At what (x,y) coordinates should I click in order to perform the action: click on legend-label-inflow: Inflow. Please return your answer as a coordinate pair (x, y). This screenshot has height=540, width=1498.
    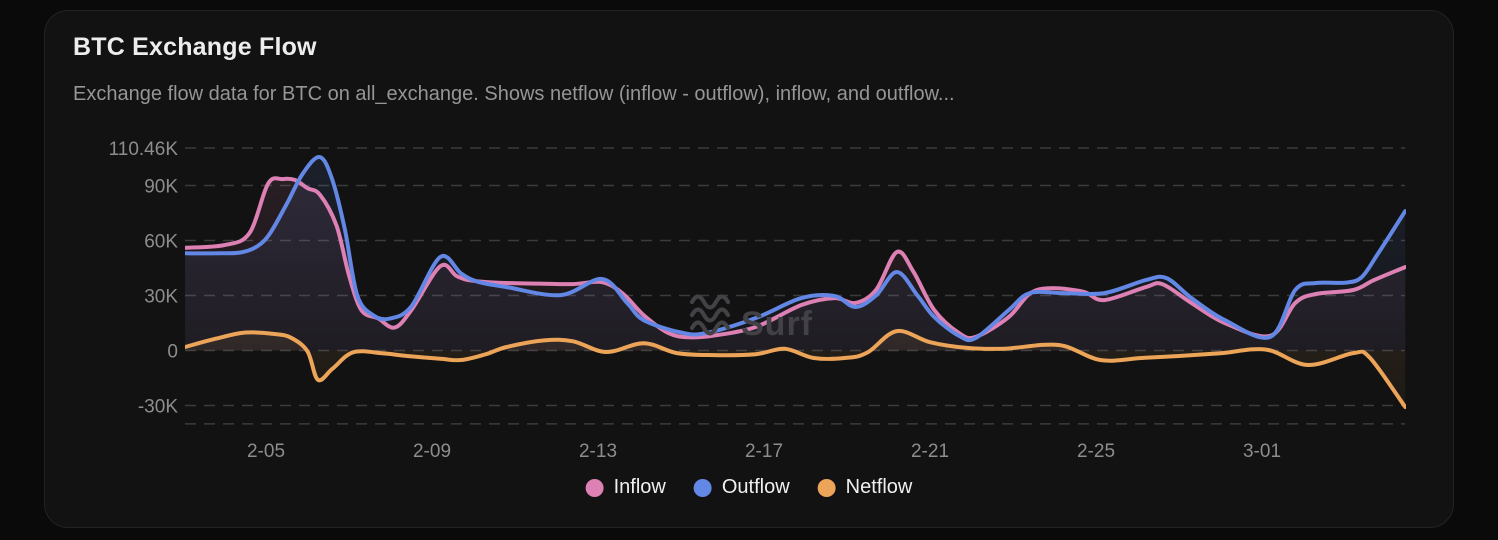
    Looking at the image, I should click on (639, 487).